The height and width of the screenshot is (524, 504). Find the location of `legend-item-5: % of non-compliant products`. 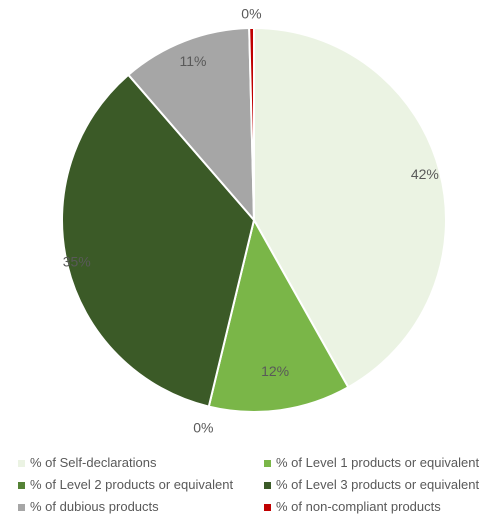

legend-item-5: % of non-compliant products is located at coordinates (383, 507).